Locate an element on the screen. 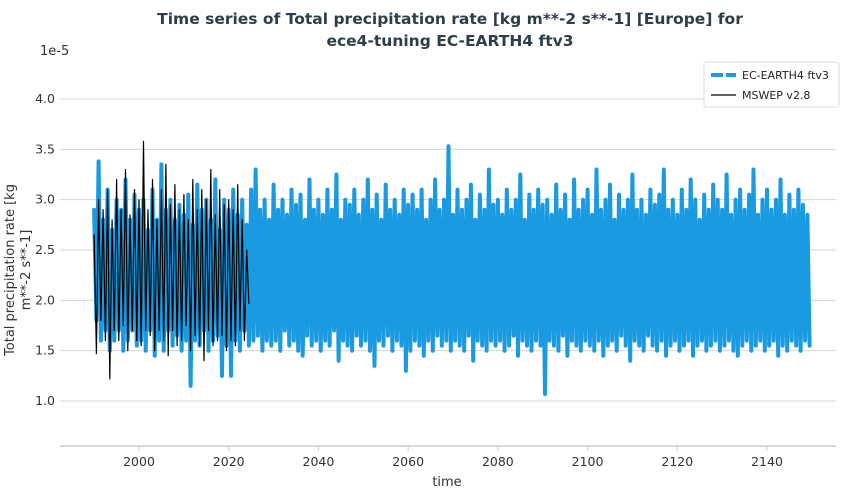 The width and height of the screenshot is (844, 502). chart-title-line2: ece4-tuning EC-EARTH4 ftv3 is located at coordinates (449, 41).